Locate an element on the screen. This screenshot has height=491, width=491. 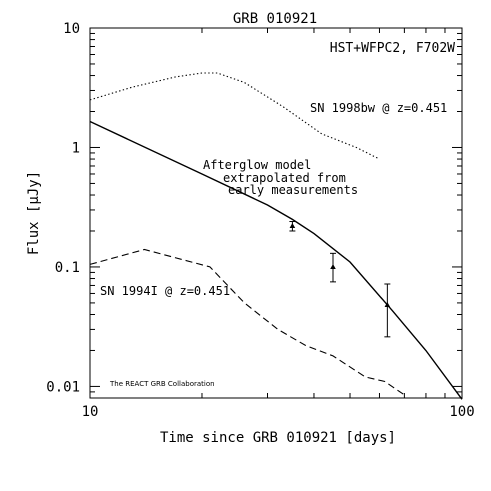
sn1998bw-label: SN 1998bw @ z=0.451 is located at coordinates (378, 108).